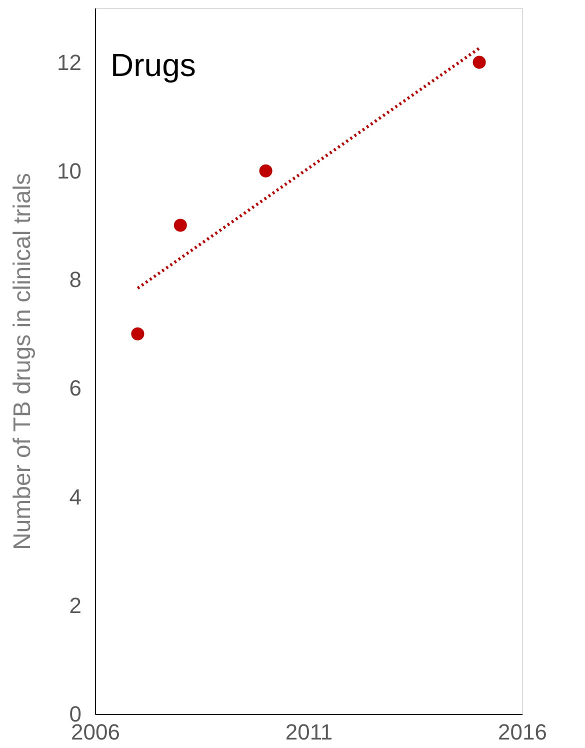  What do you see at coordinates (75, 388) in the screenshot?
I see `y-tick-label: 6` at bounding box center [75, 388].